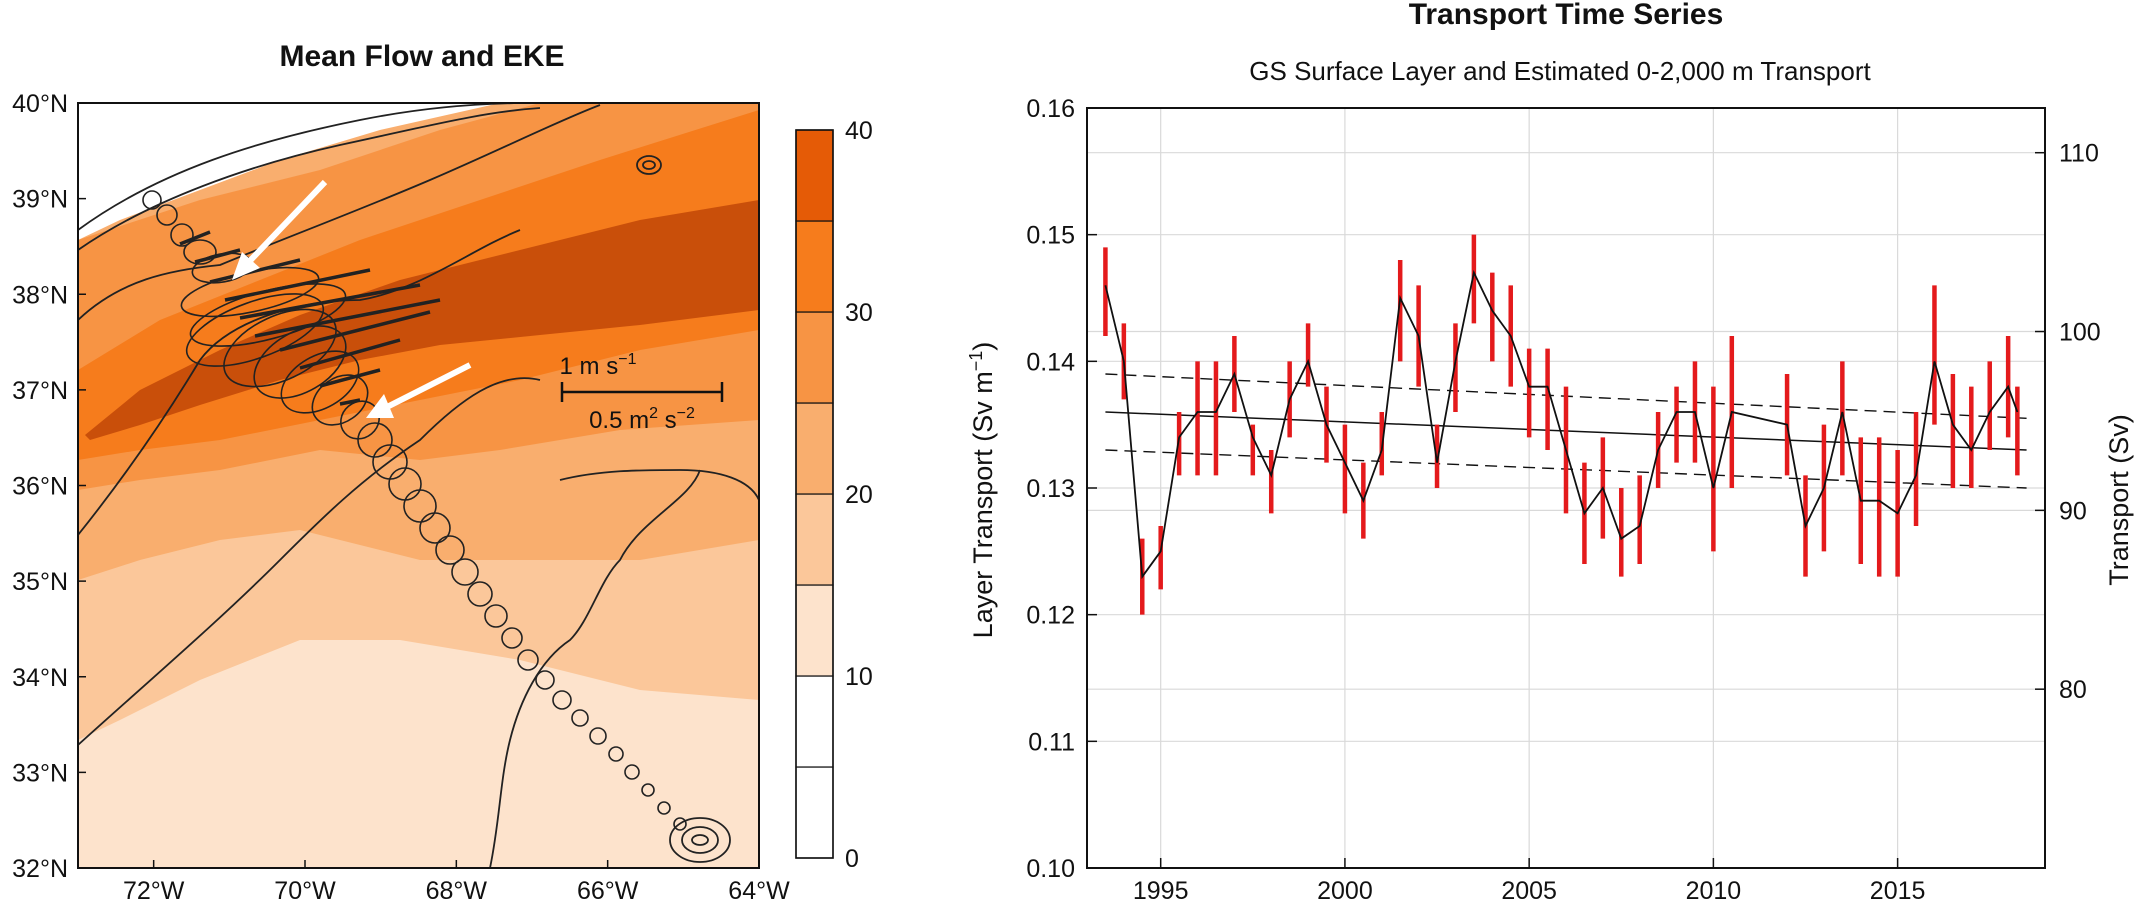 The height and width of the screenshot is (905, 2140). I want to click on map-ytick-label: 40°N, so click(40, 104).